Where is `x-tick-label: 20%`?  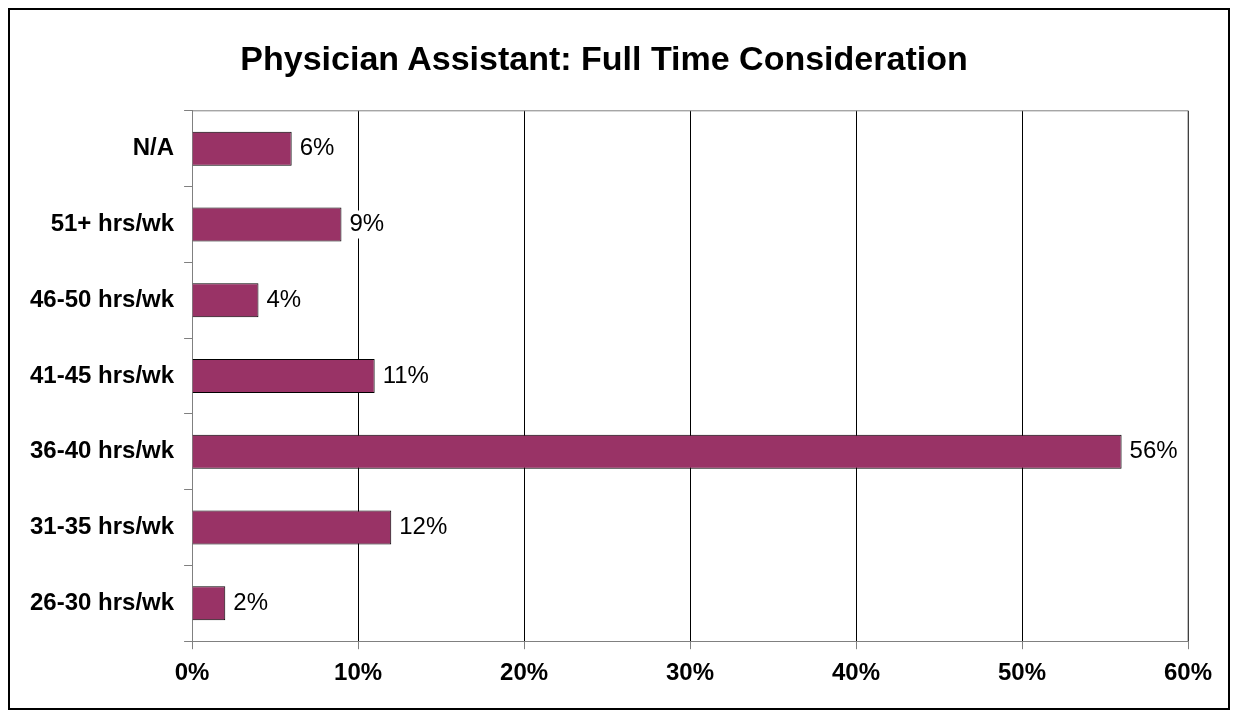
x-tick-label: 20% is located at coordinates (524, 672).